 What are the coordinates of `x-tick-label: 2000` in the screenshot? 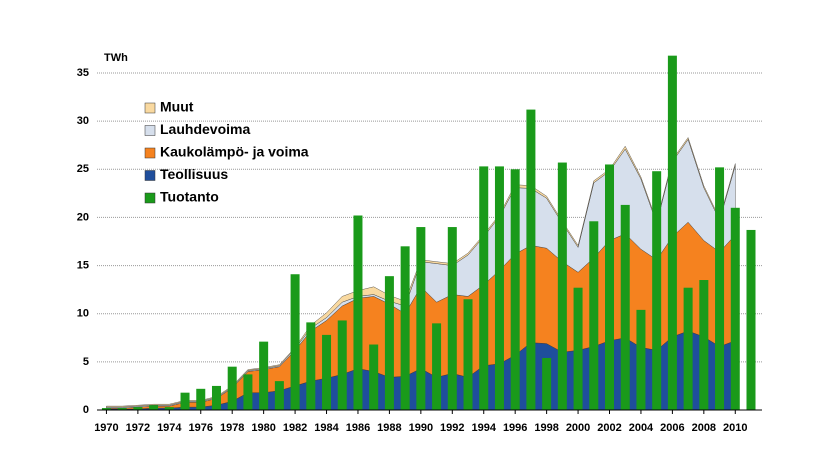 It's located at (578, 428).